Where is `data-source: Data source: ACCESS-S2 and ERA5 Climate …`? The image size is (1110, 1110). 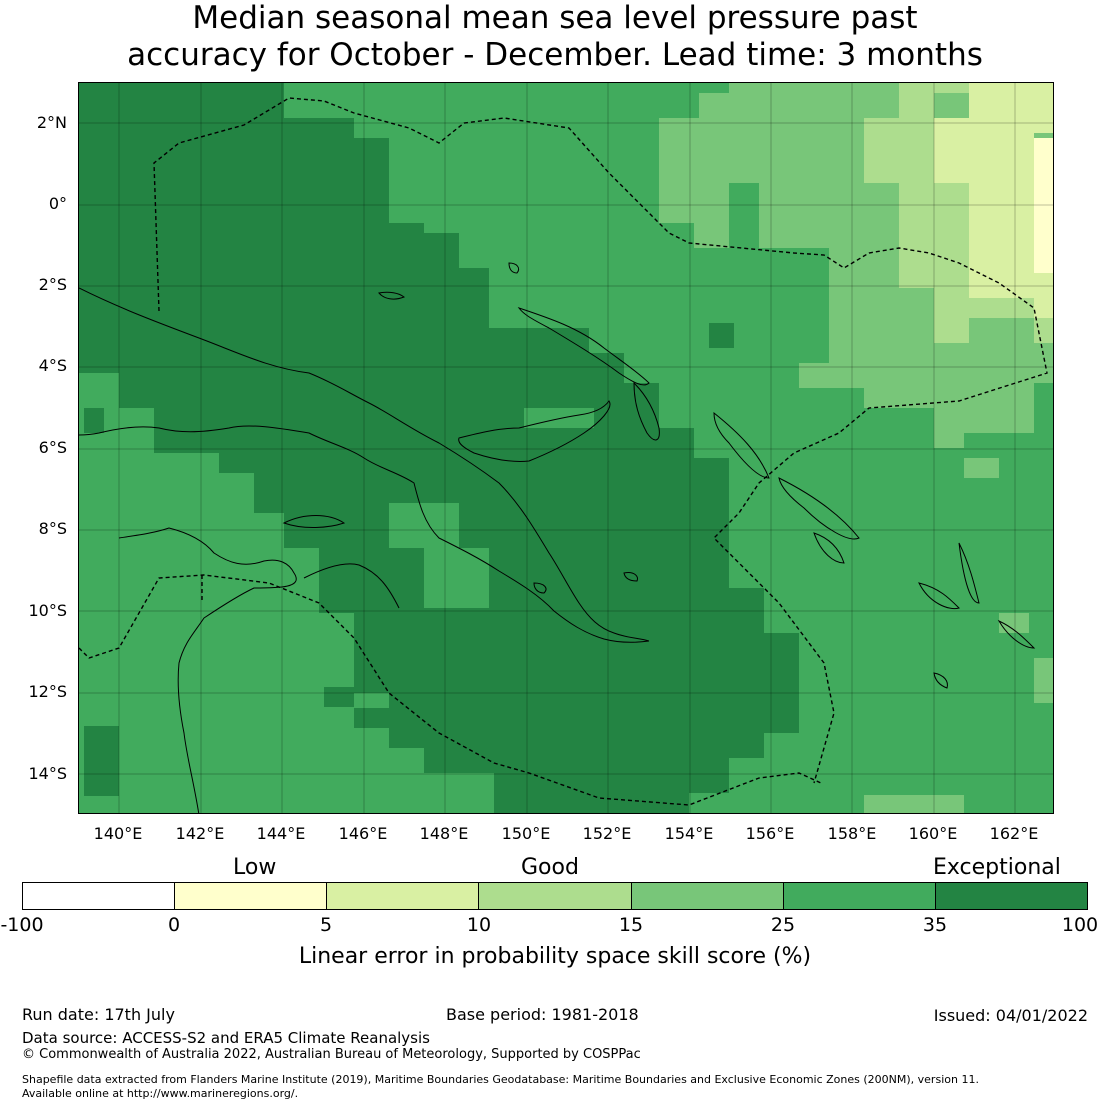 data-source: Data source: ACCESS-S2 and ERA5 Climate … is located at coordinates (226, 1038).